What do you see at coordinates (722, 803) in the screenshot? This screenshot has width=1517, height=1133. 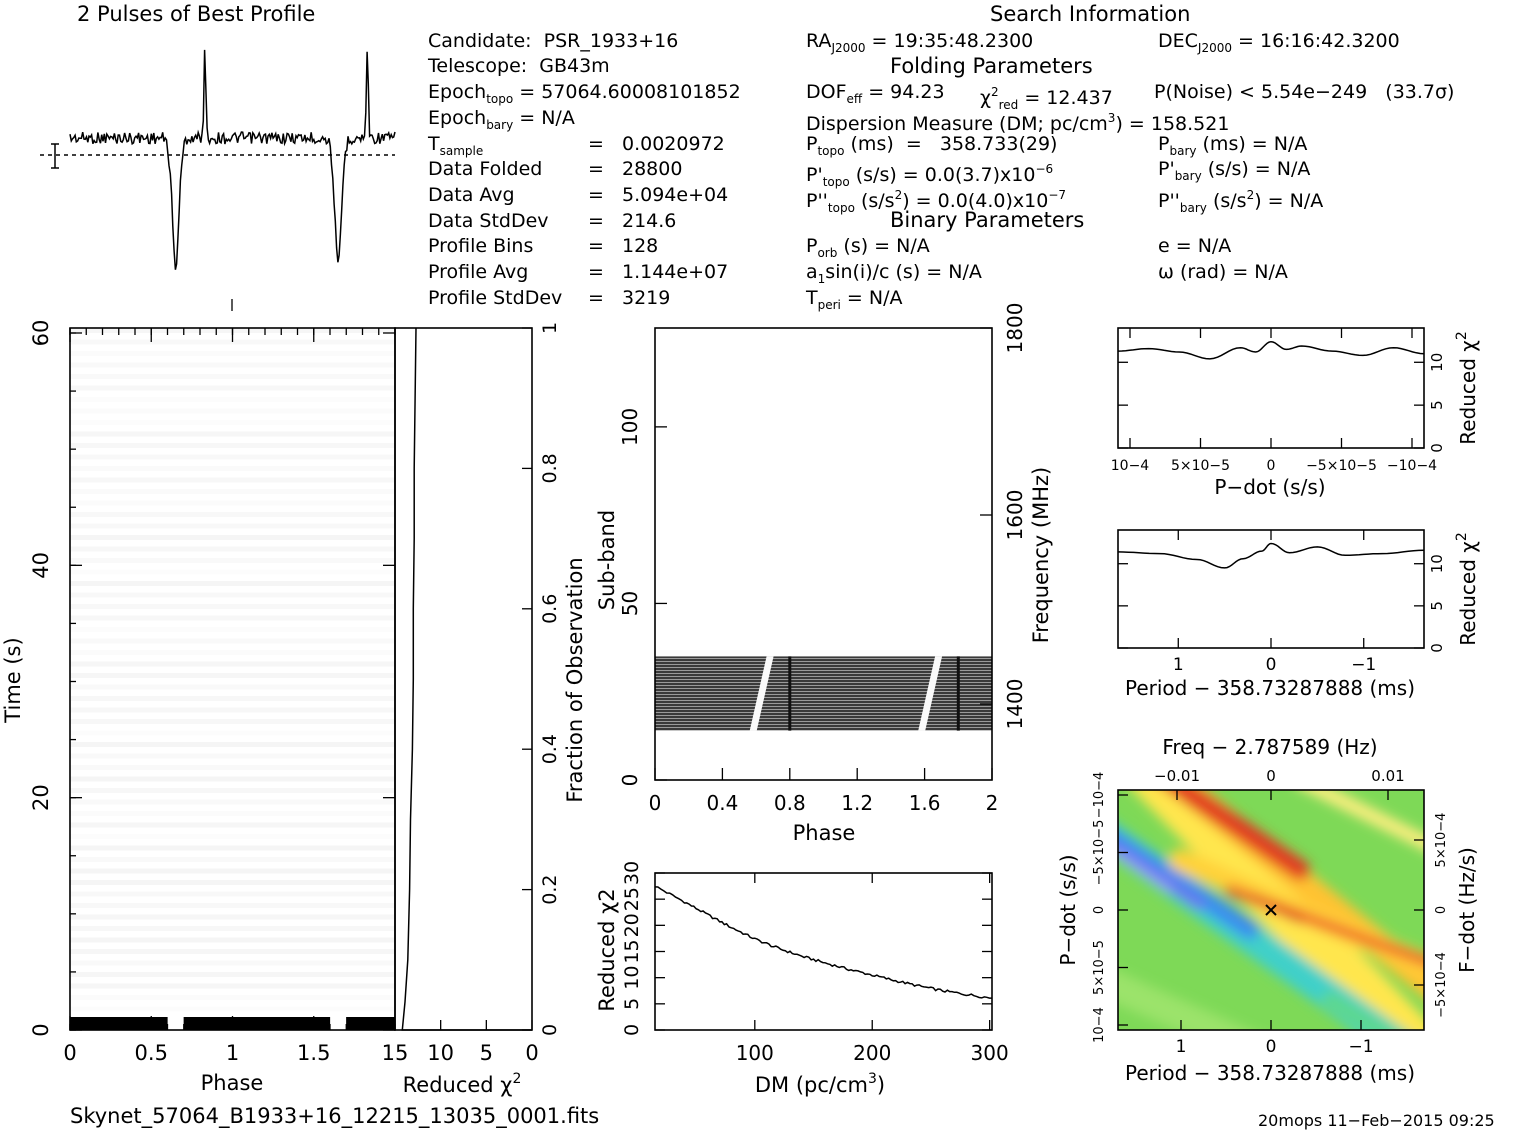 I see `subband-xtick-label: 0.4` at bounding box center [722, 803].